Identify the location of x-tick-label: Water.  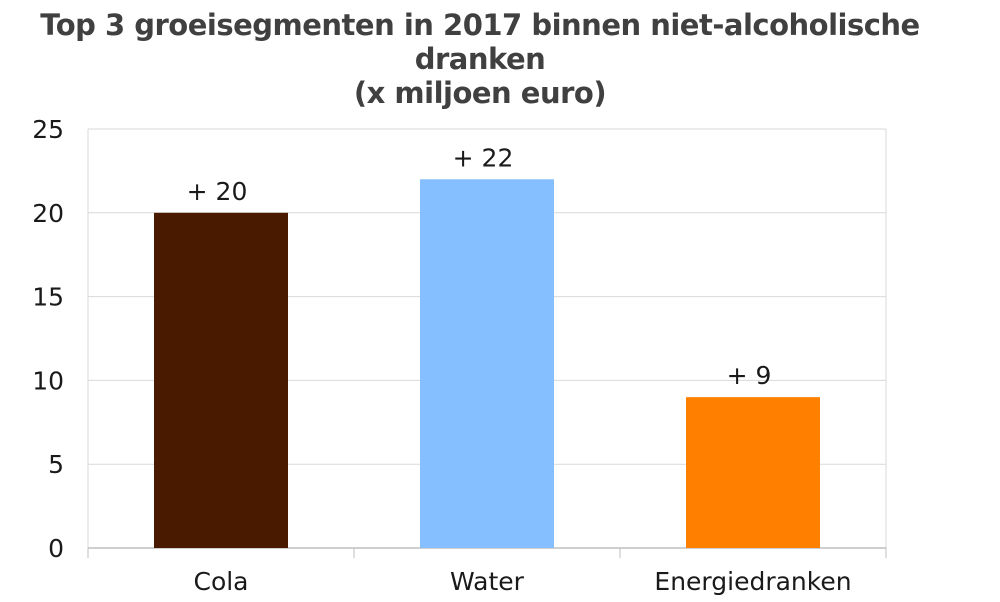
(487, 581).